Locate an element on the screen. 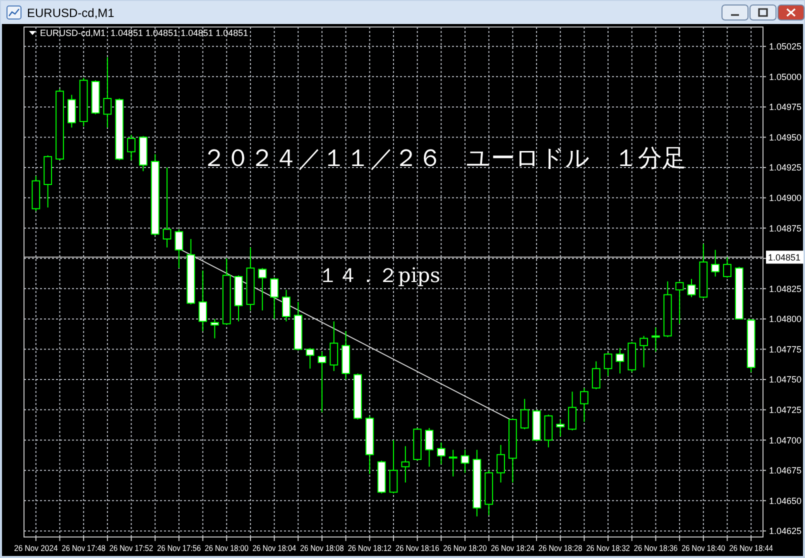  x-tick-label: 26 Nov 18:44 is located at coordinates (754, 548).